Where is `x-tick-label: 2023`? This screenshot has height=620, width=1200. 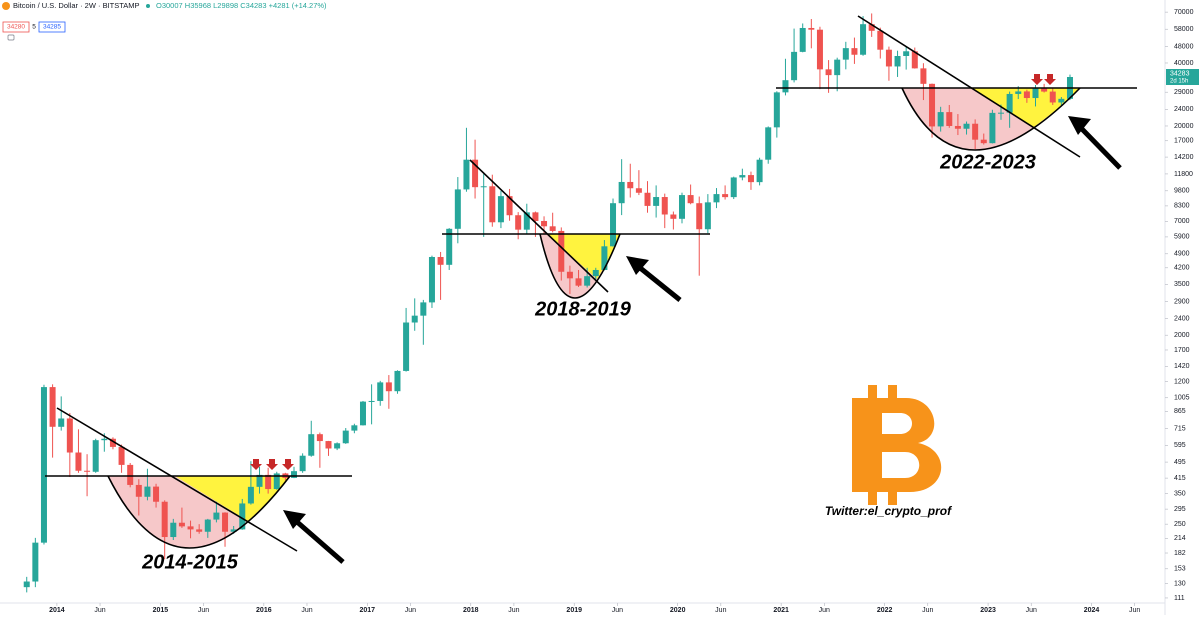
x-tick-label: 2023 is located at coordinates (988, 610).